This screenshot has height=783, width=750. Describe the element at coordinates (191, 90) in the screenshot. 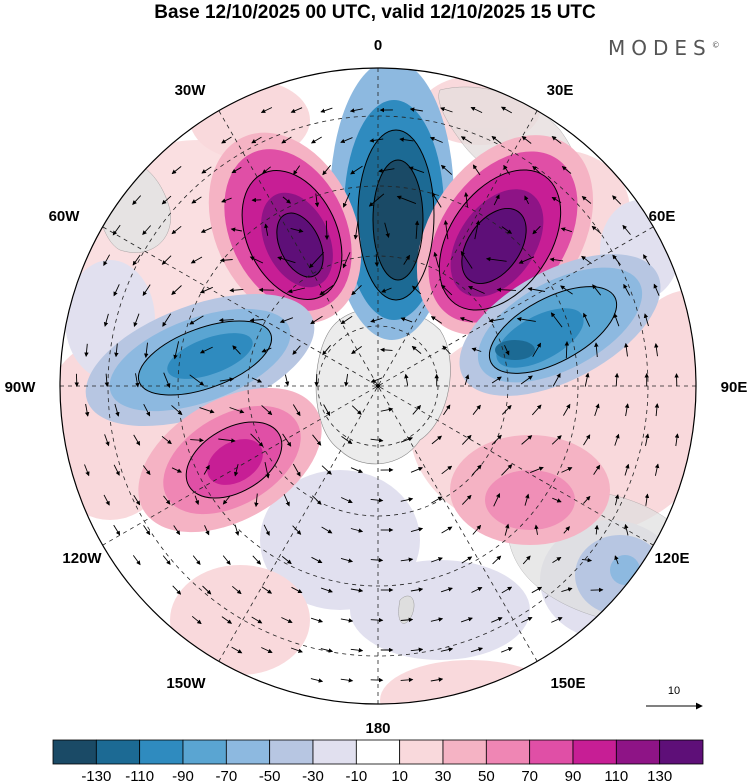

I see `lon-label-30w: 30W` at that location.